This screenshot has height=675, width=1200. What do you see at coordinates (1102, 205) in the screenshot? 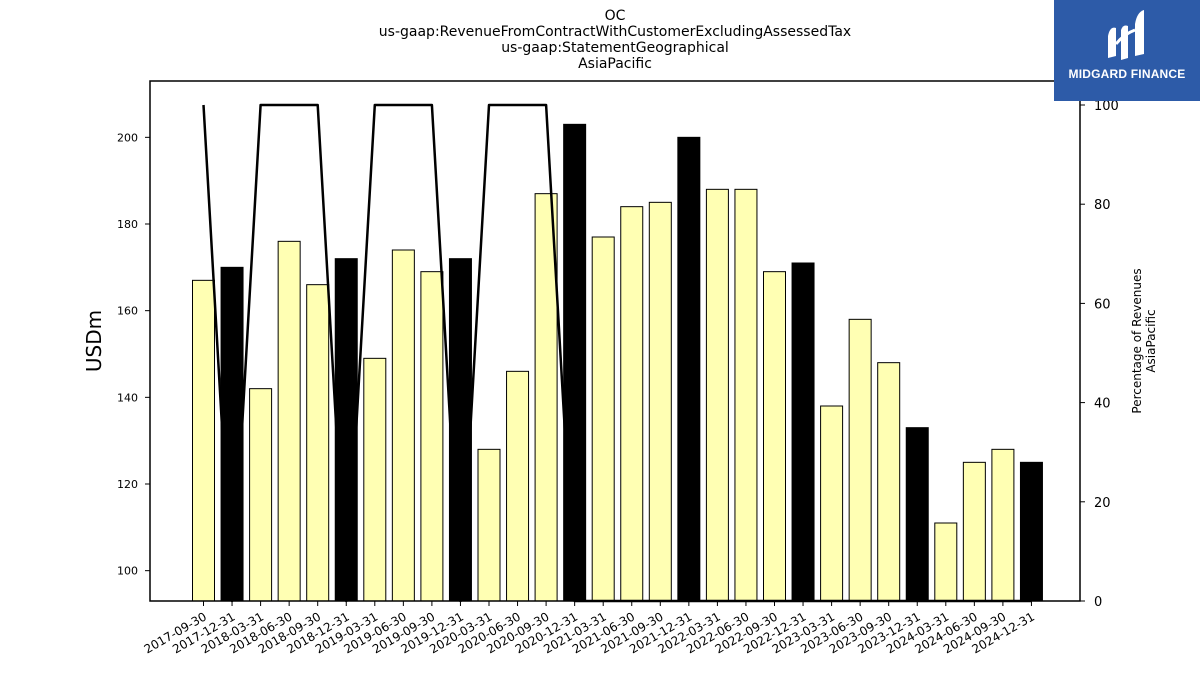
I see `y2-tick-label: 80` at bounding box center [1102, 205].